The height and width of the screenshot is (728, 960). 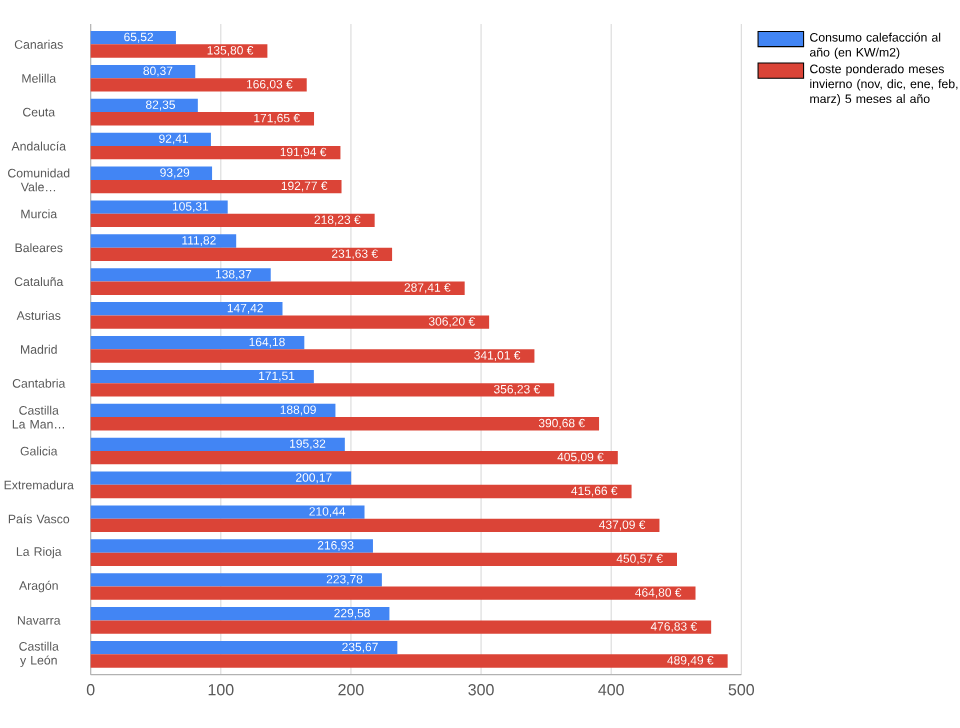 What do you see at coordinates (611, 690) in the screenshot?
I see `x-tick-label: 400` at bounding box center [611, 690].